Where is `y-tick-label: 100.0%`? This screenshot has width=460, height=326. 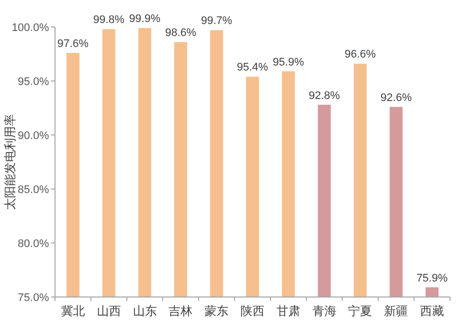
y-tick-label: 100.0% is located at coordinates (31, 28).